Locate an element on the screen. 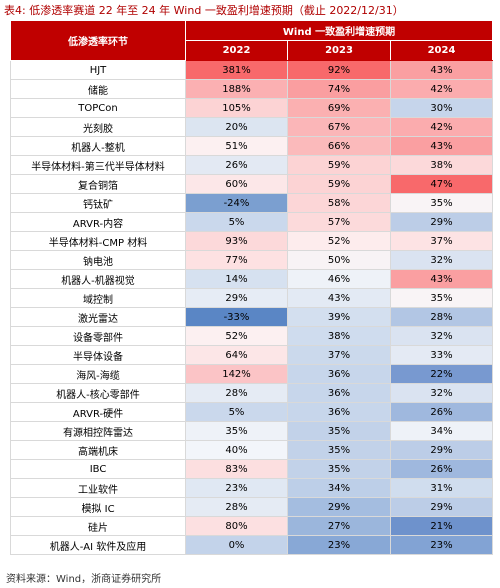  table-row: 机器人-整机 51% 66% 43% is located at coordinates (252, 146).